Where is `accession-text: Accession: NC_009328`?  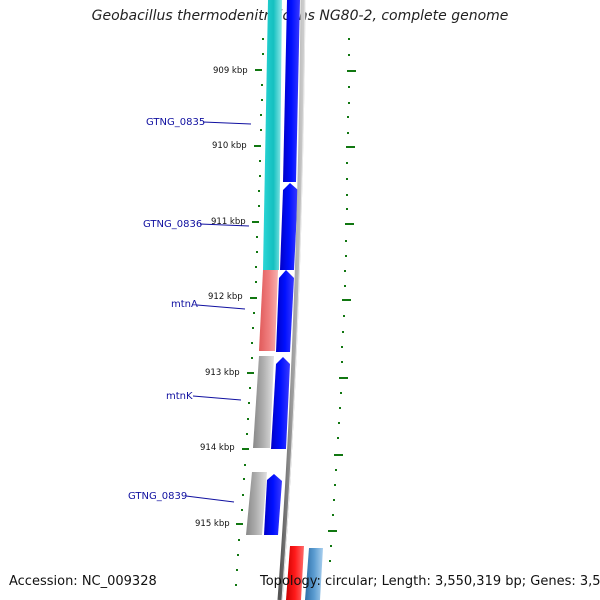 accession-text: Accession: NC_009328 is located at coordinates (83, 581).